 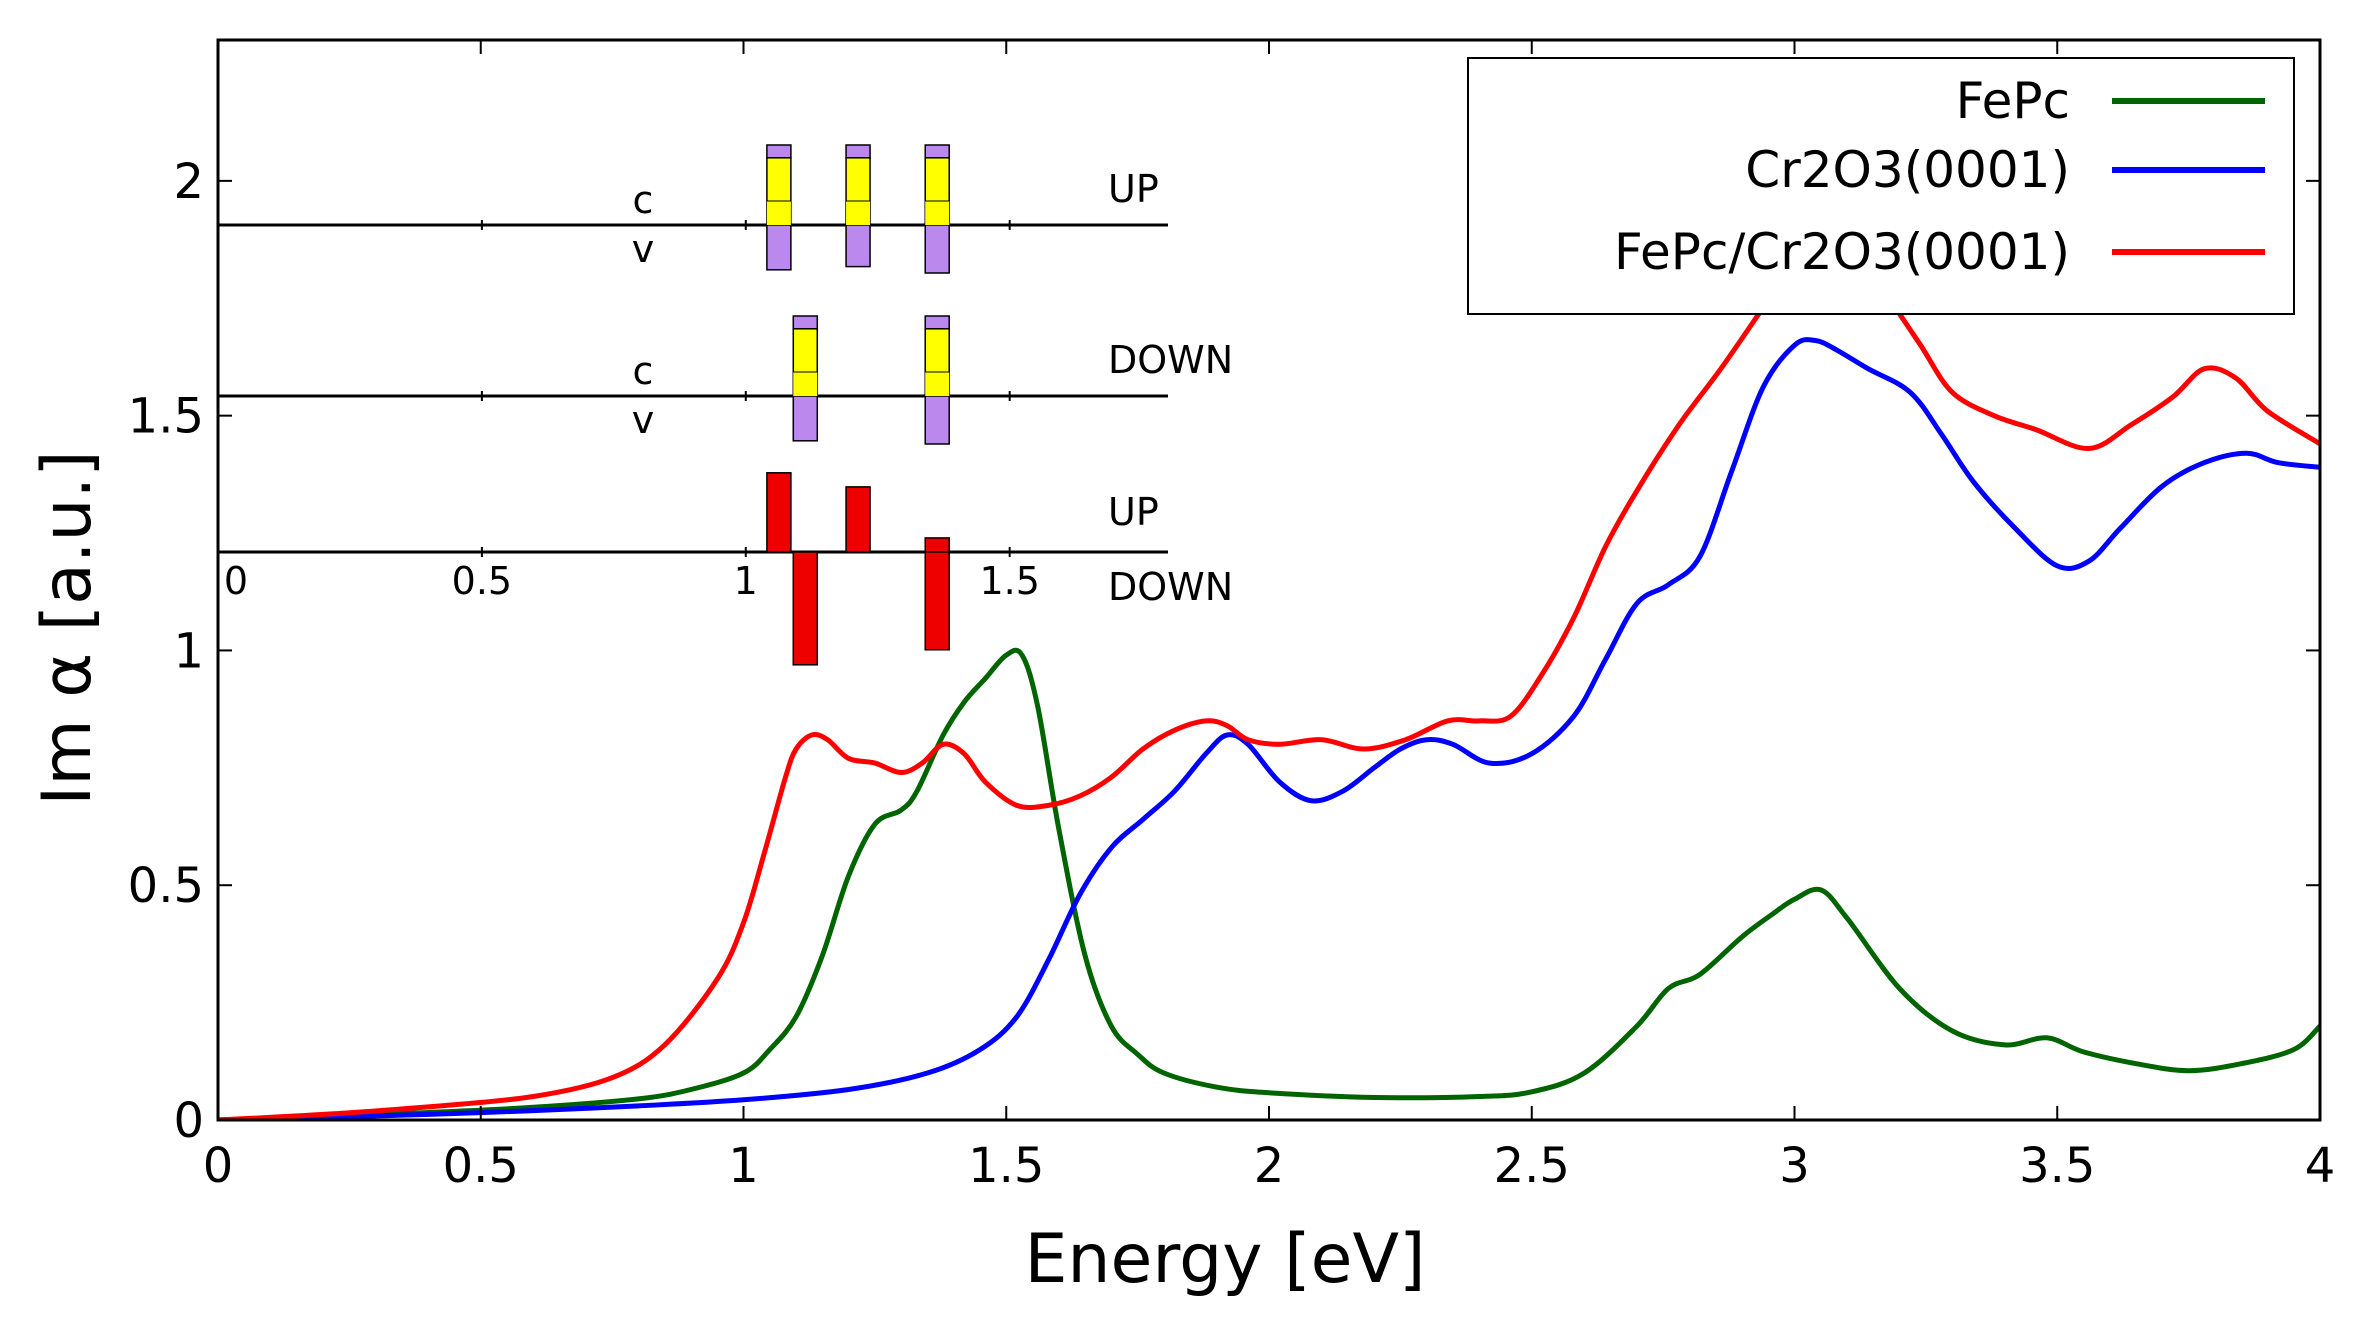 I want to click on y-tick-label: 2, so click(x=188, y=182).